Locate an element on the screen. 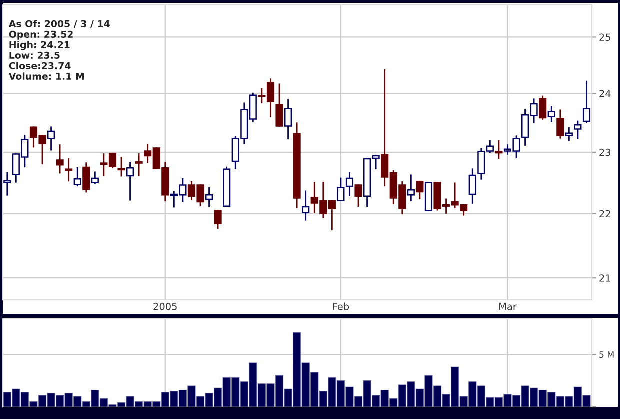 The width and height of the screenshot is (620, 419). y-tick-label: 25 is located at coordinates (605, 38).